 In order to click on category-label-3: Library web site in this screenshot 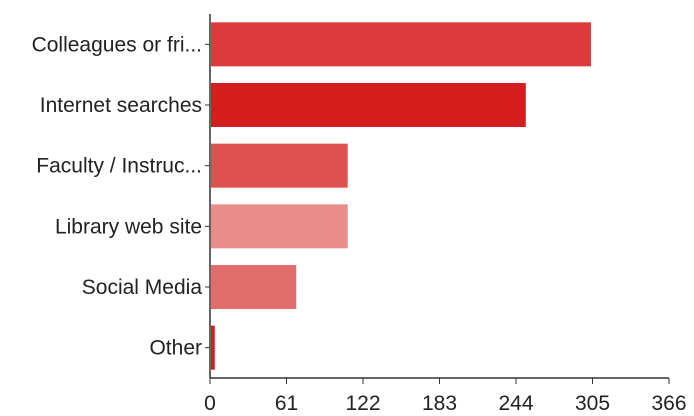, I will do `click(128, 226)`.